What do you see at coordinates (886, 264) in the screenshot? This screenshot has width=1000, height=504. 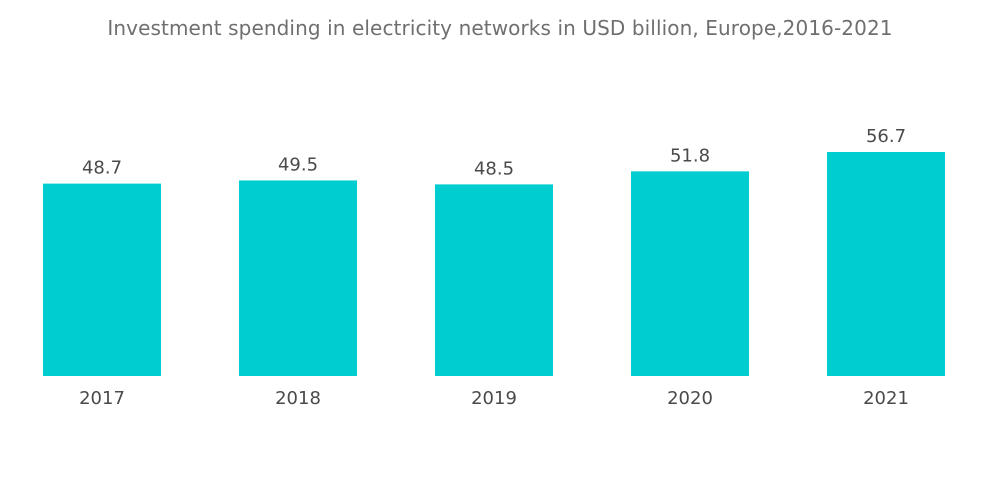 I see `bar-2021` at bounding box center [886, 264].